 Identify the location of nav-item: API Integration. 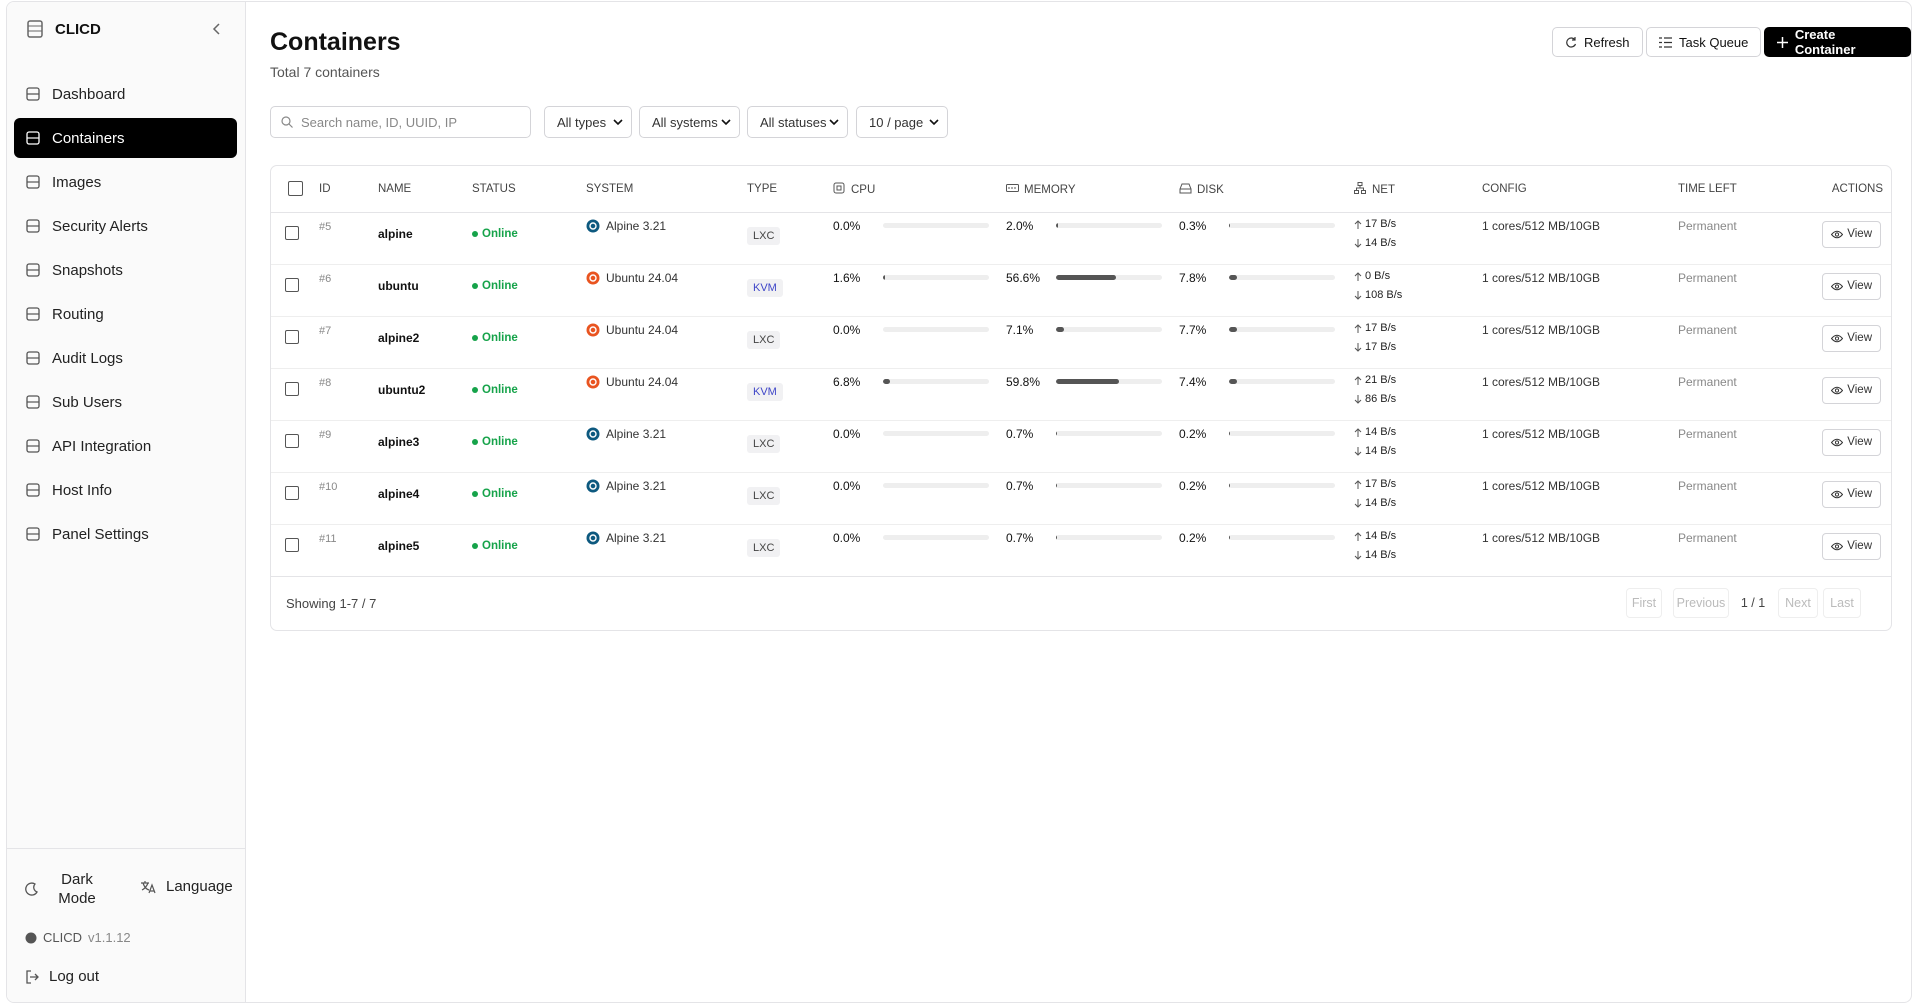
(125, 446).